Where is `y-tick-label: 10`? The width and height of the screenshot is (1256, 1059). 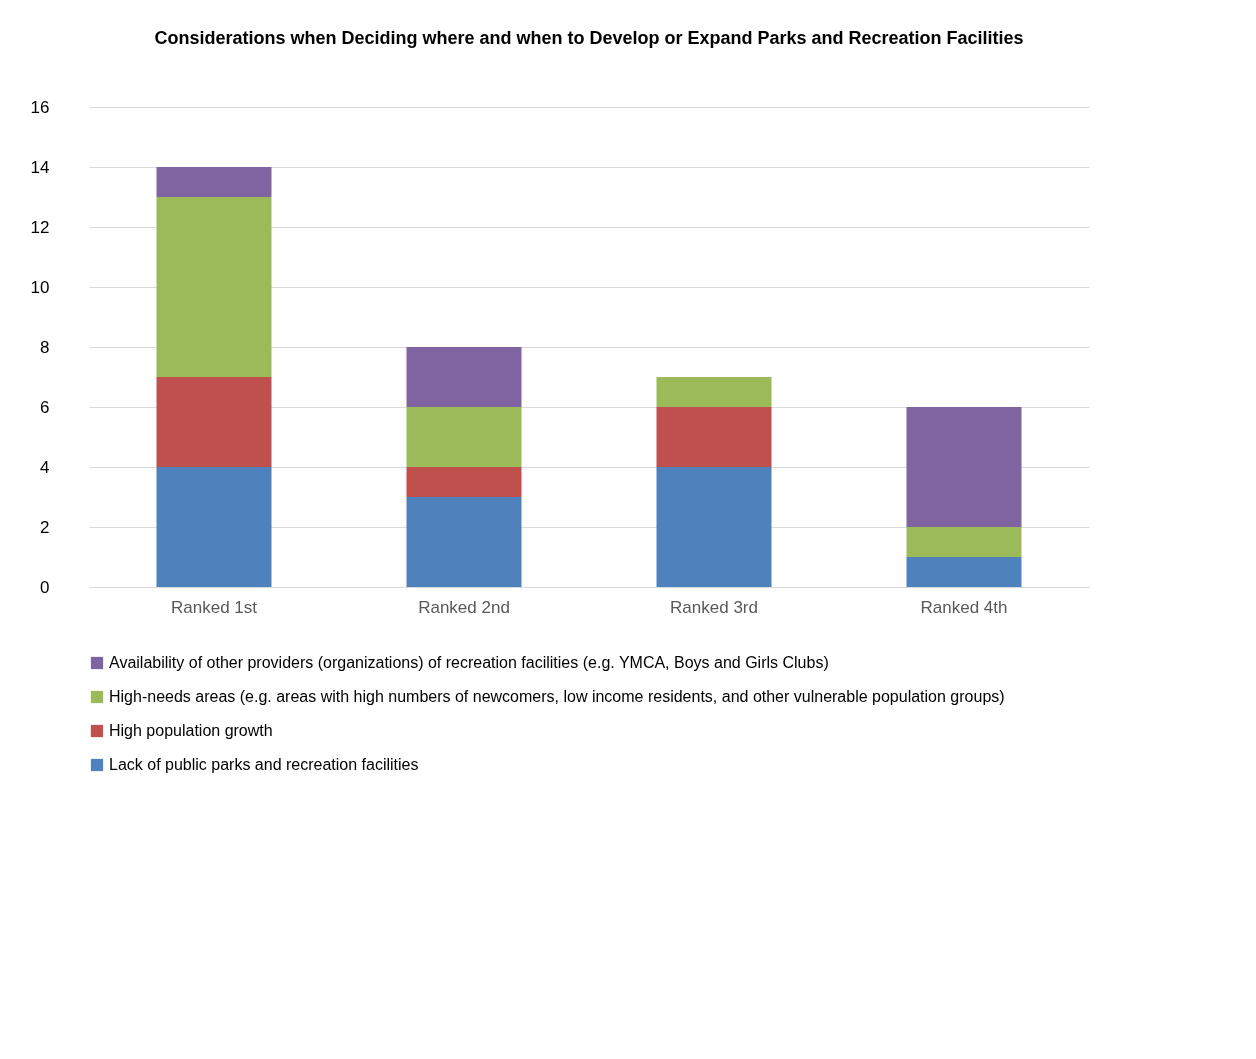 y-tick-label: 10 is located at coordinates (40, 287).